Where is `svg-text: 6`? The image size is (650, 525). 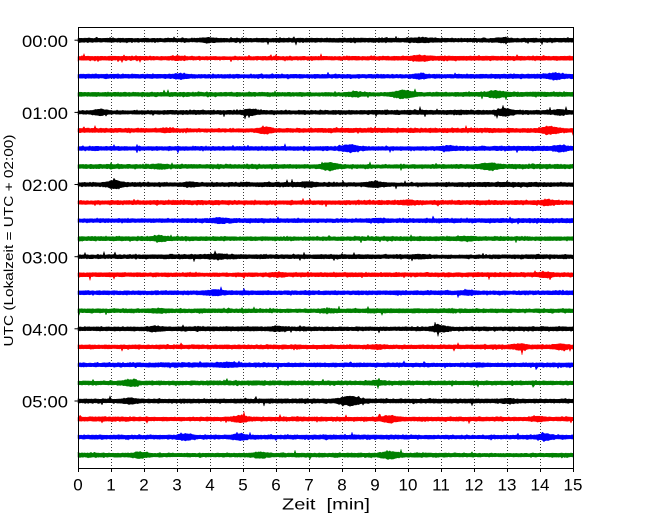
svg-text: 6 is located at coordinates (275, 484).